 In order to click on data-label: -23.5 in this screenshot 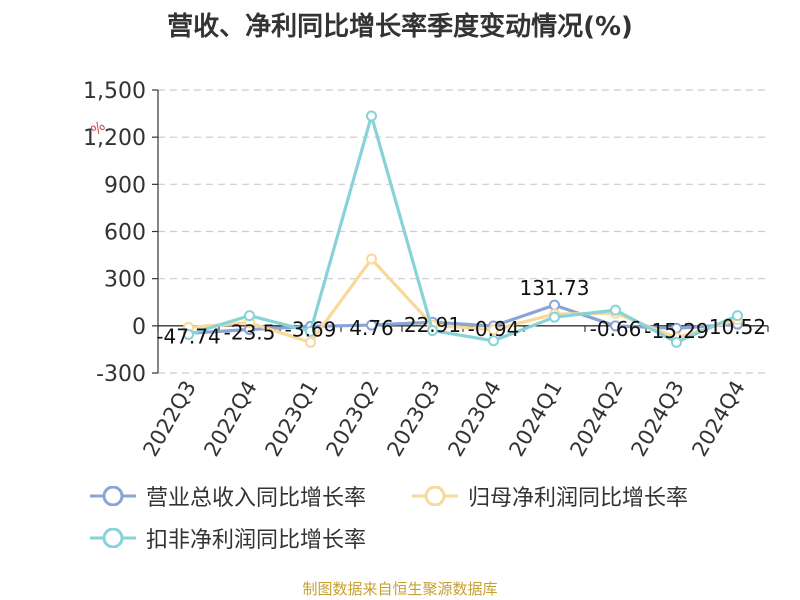, I will do `click(250, 333)`.